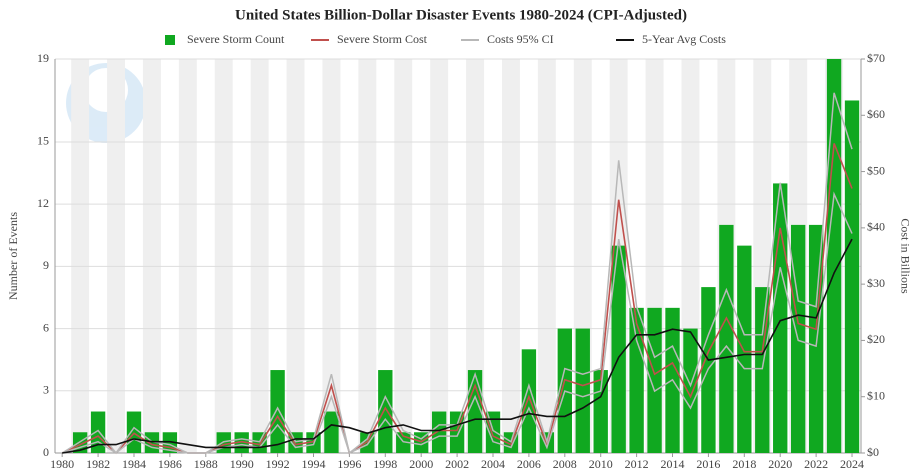 Image resolution: width=923 pixels, height=473 pixels. Describe the element at coordinates (170, 40) in the screenshot. I see `legend-swatch` at that location.